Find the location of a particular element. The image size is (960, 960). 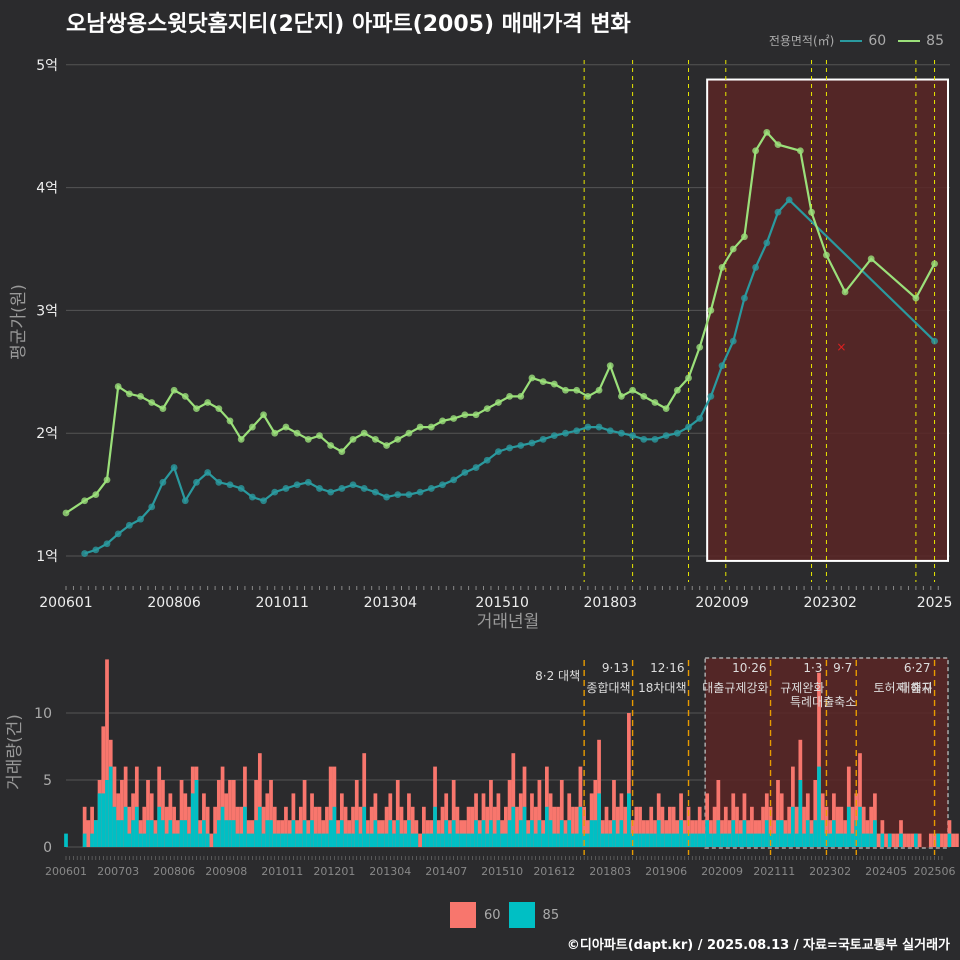

policy-label: 9·13 is located at coordinates (615, 668).